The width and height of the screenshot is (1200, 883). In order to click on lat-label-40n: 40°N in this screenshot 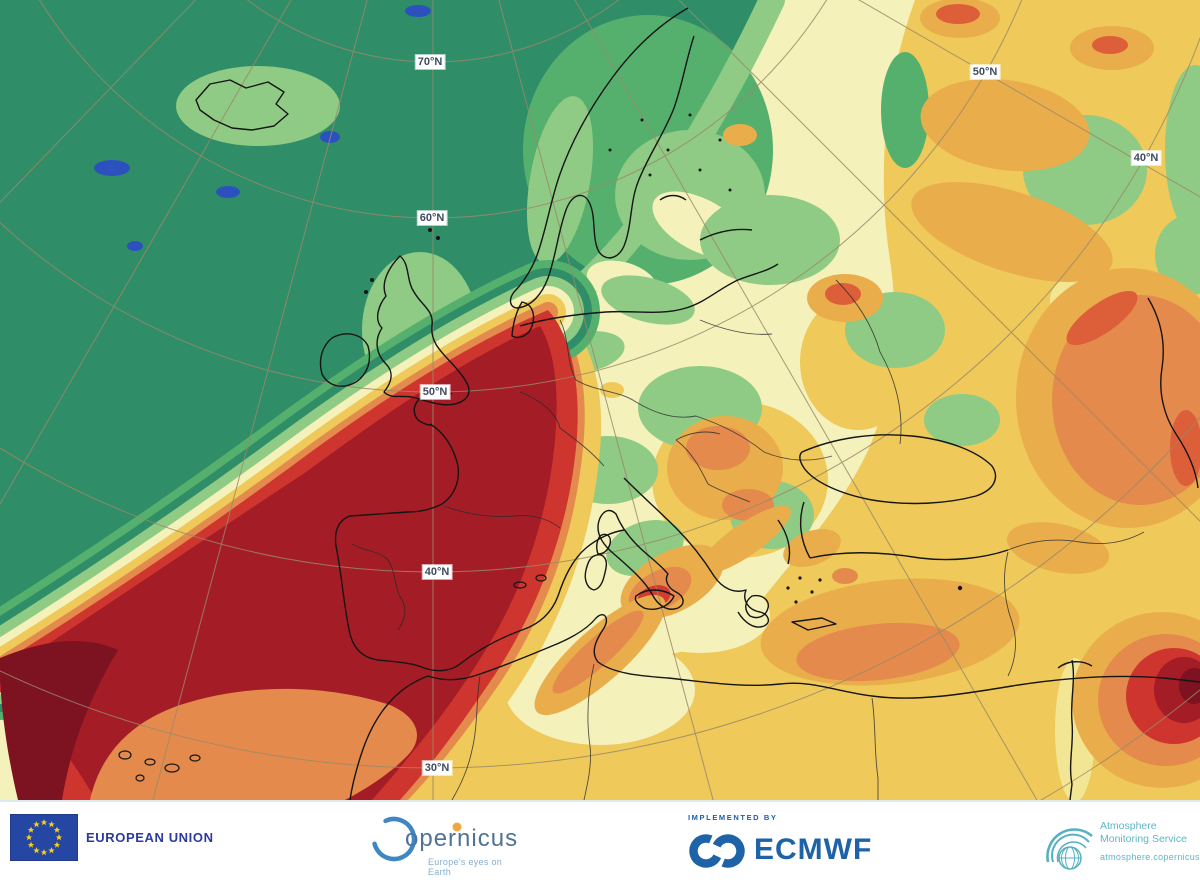, I will do `click(437, 572)`.